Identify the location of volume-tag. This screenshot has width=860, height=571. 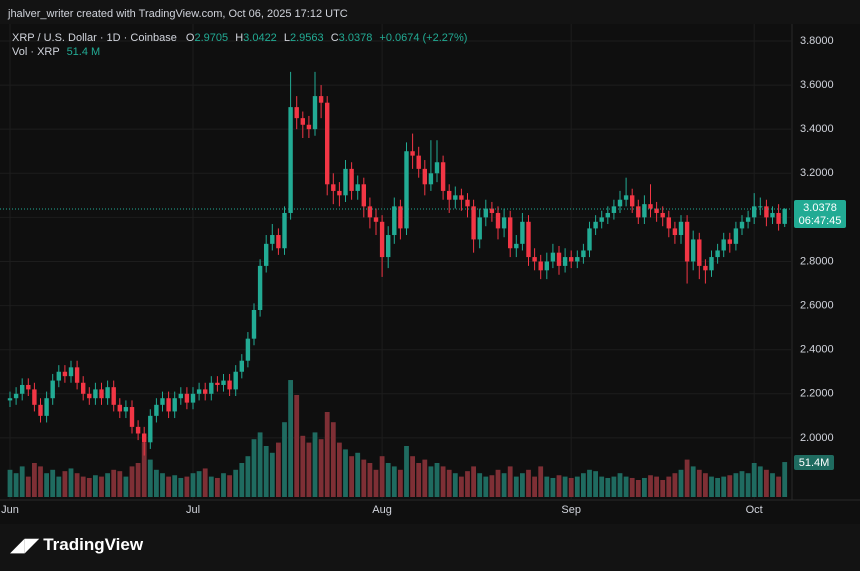
(814, 463).